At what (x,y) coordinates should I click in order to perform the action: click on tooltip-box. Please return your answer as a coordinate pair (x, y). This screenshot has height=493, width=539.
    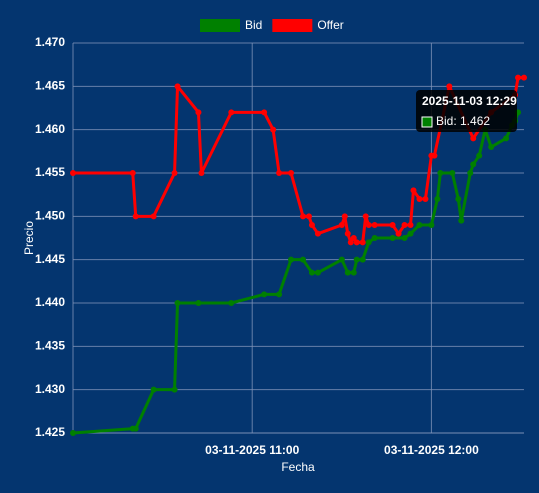
    Looking at the image, I should click on (466, 111).